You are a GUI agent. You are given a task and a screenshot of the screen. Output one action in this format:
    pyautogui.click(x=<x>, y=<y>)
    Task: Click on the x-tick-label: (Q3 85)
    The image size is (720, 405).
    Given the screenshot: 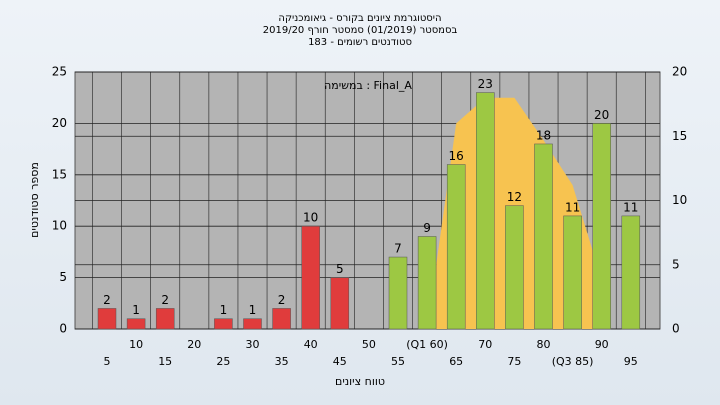 What is the action you would take?
    pyautogui.click(x=573, y=361)
    